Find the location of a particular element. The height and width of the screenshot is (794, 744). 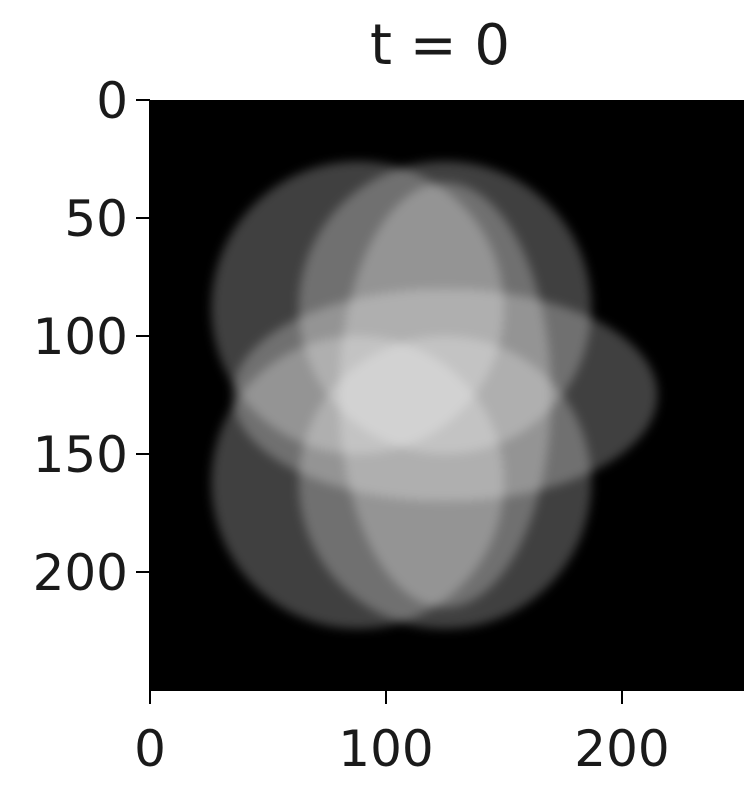

x-tick-label: 100 is located at coordinates (385, 749).